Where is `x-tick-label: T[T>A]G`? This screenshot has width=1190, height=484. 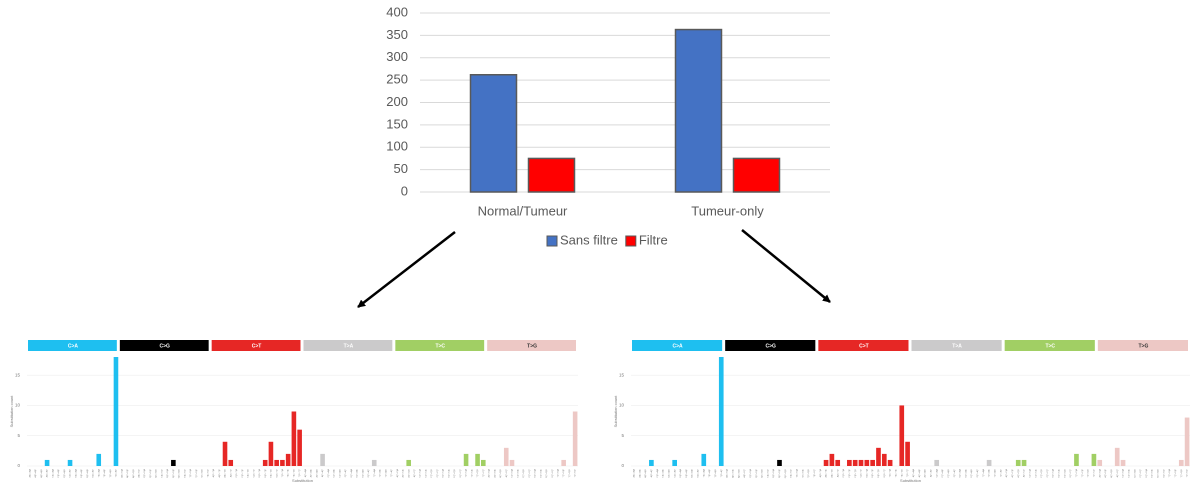
x-tick-label: T[T>A]G is located at coordinates (385, 473).